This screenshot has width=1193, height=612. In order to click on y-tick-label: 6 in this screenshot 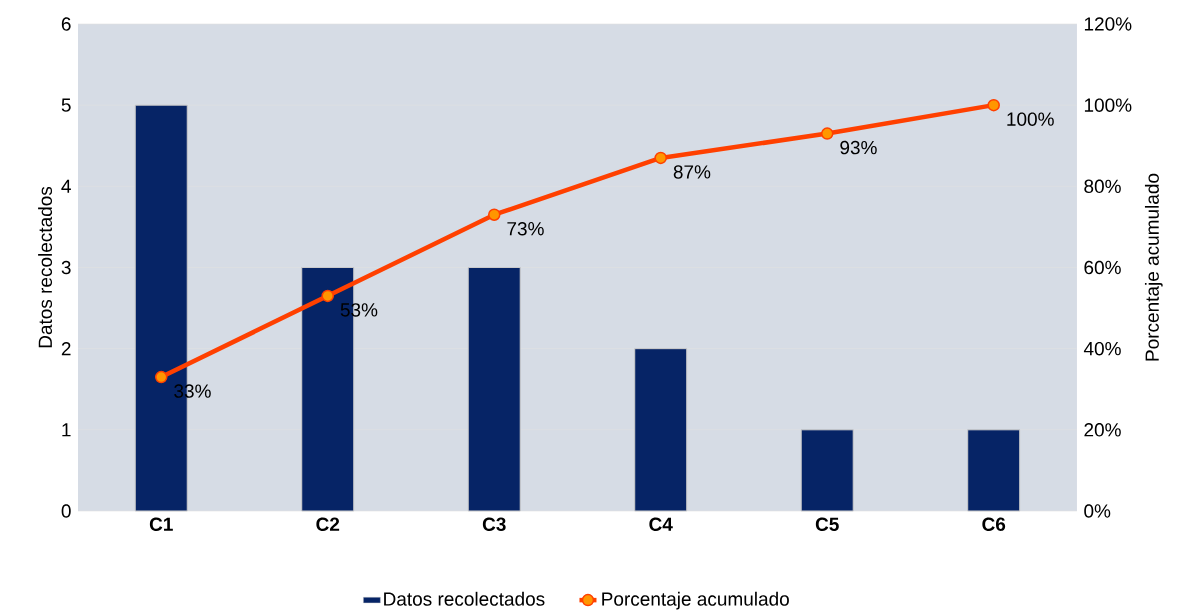, I will do `click(66, 24)`.